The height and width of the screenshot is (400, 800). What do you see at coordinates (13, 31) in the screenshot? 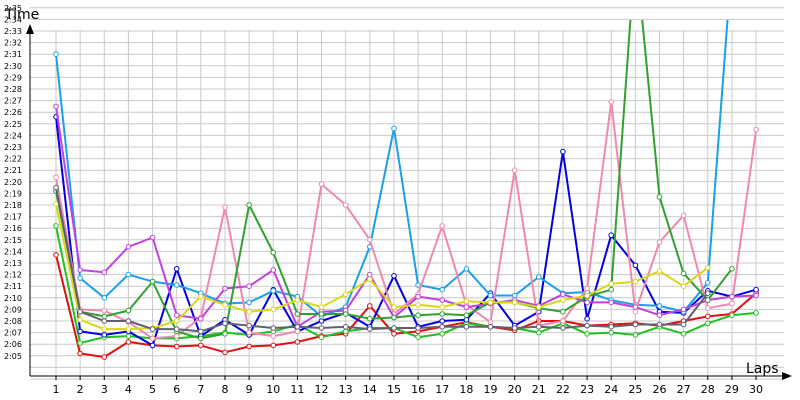
I see `y-tick-label: 2:33` at bounding box center [13, 31].